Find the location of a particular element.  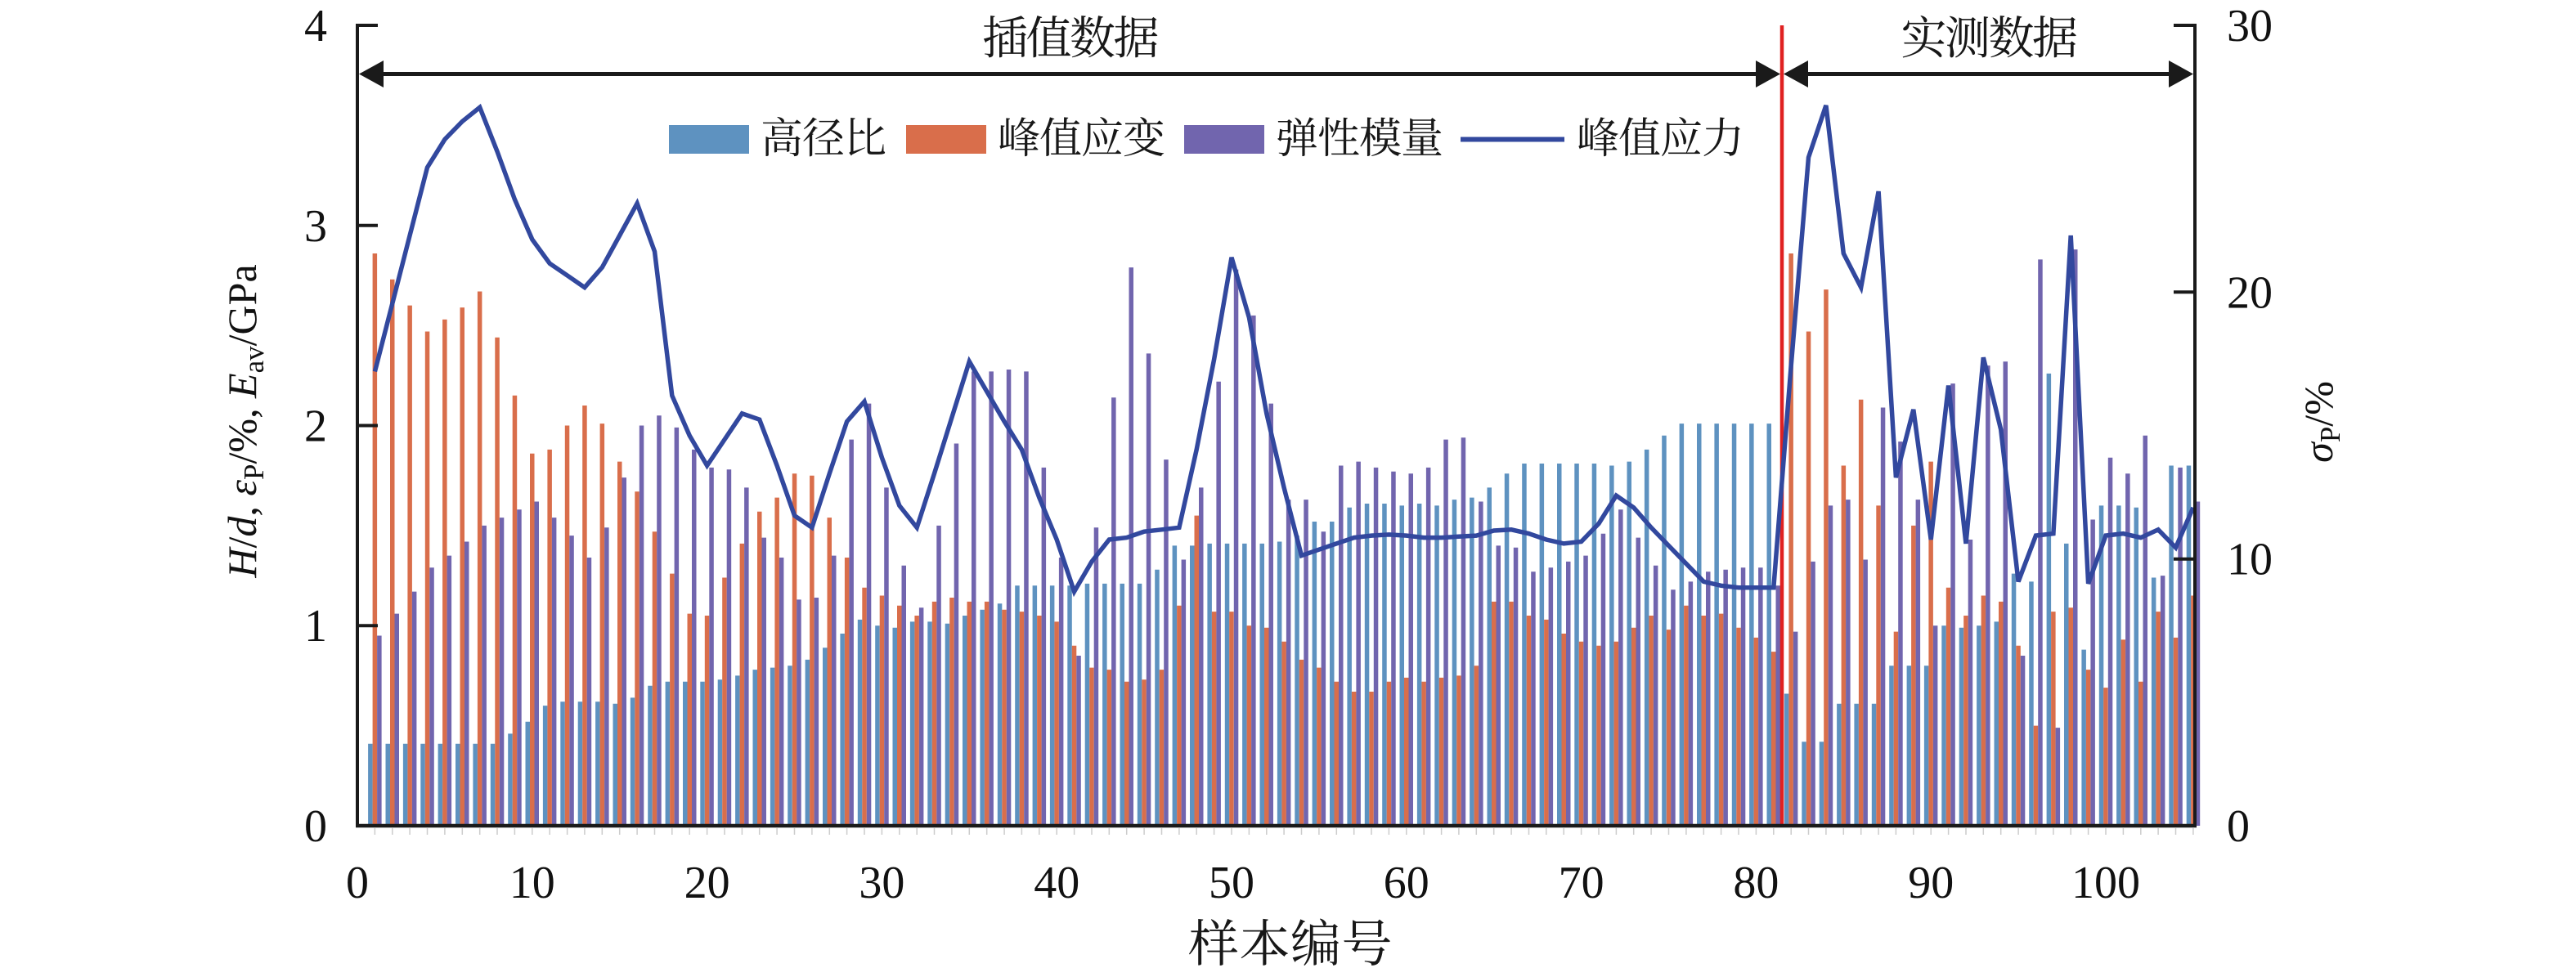

svg-text: H/d, εP/%, Eav/GPa is located at coordinates (244, 421).